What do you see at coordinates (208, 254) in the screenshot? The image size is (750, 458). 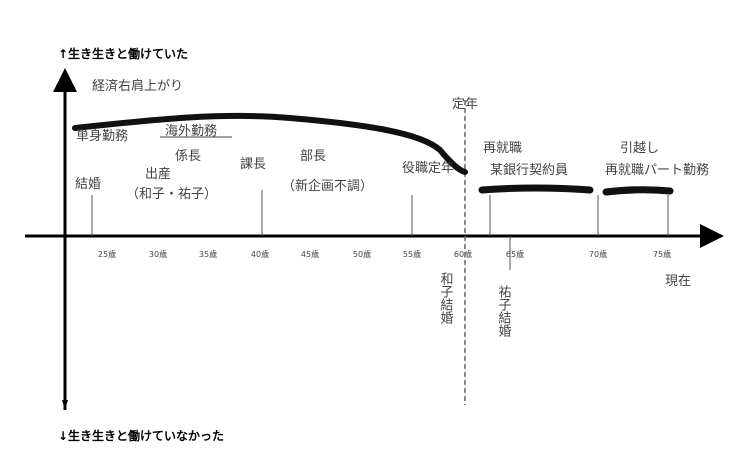 I see `age-label: 35歳` at bounding box center [208, 254].